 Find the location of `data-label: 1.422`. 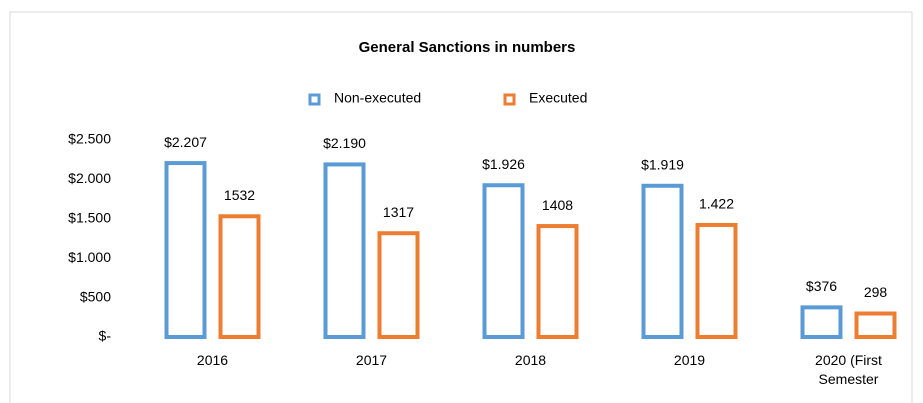

data-label: 1.422 is located at coordinates (716, 204).